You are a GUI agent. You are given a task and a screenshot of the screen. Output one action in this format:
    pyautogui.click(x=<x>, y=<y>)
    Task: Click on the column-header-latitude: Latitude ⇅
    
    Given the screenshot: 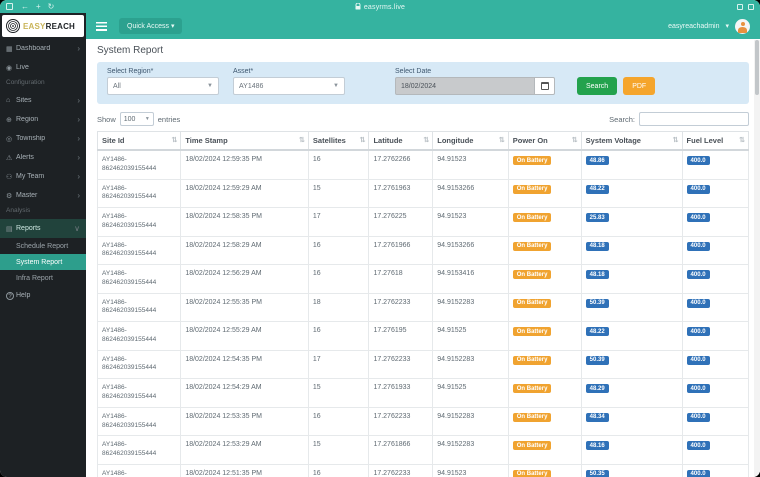 What is the action you would take?
    pyautogui.click(x=401, y=141)
    